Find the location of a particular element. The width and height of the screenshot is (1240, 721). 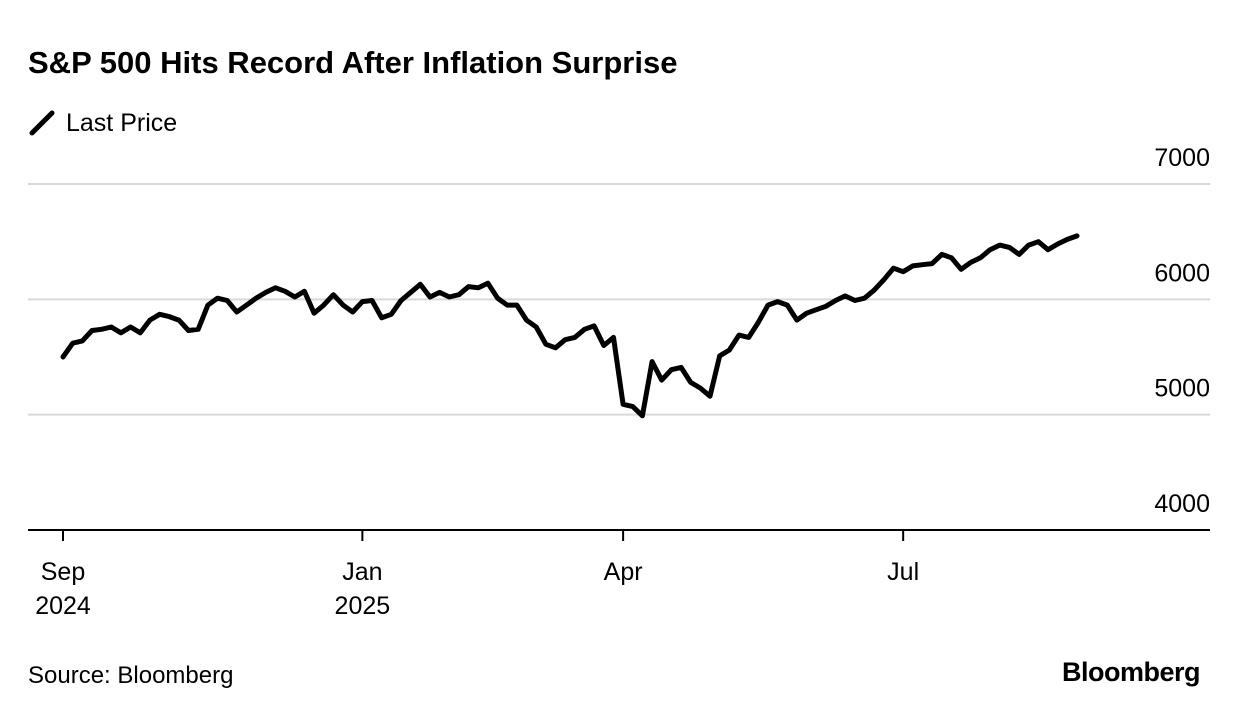

brand-logo: Bloomberg is located at coordinates (1131, 672).